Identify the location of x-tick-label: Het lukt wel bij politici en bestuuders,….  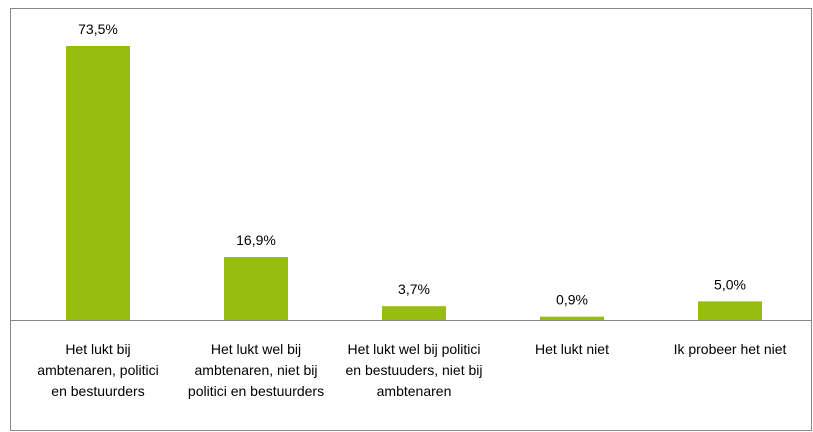
(414, 370).